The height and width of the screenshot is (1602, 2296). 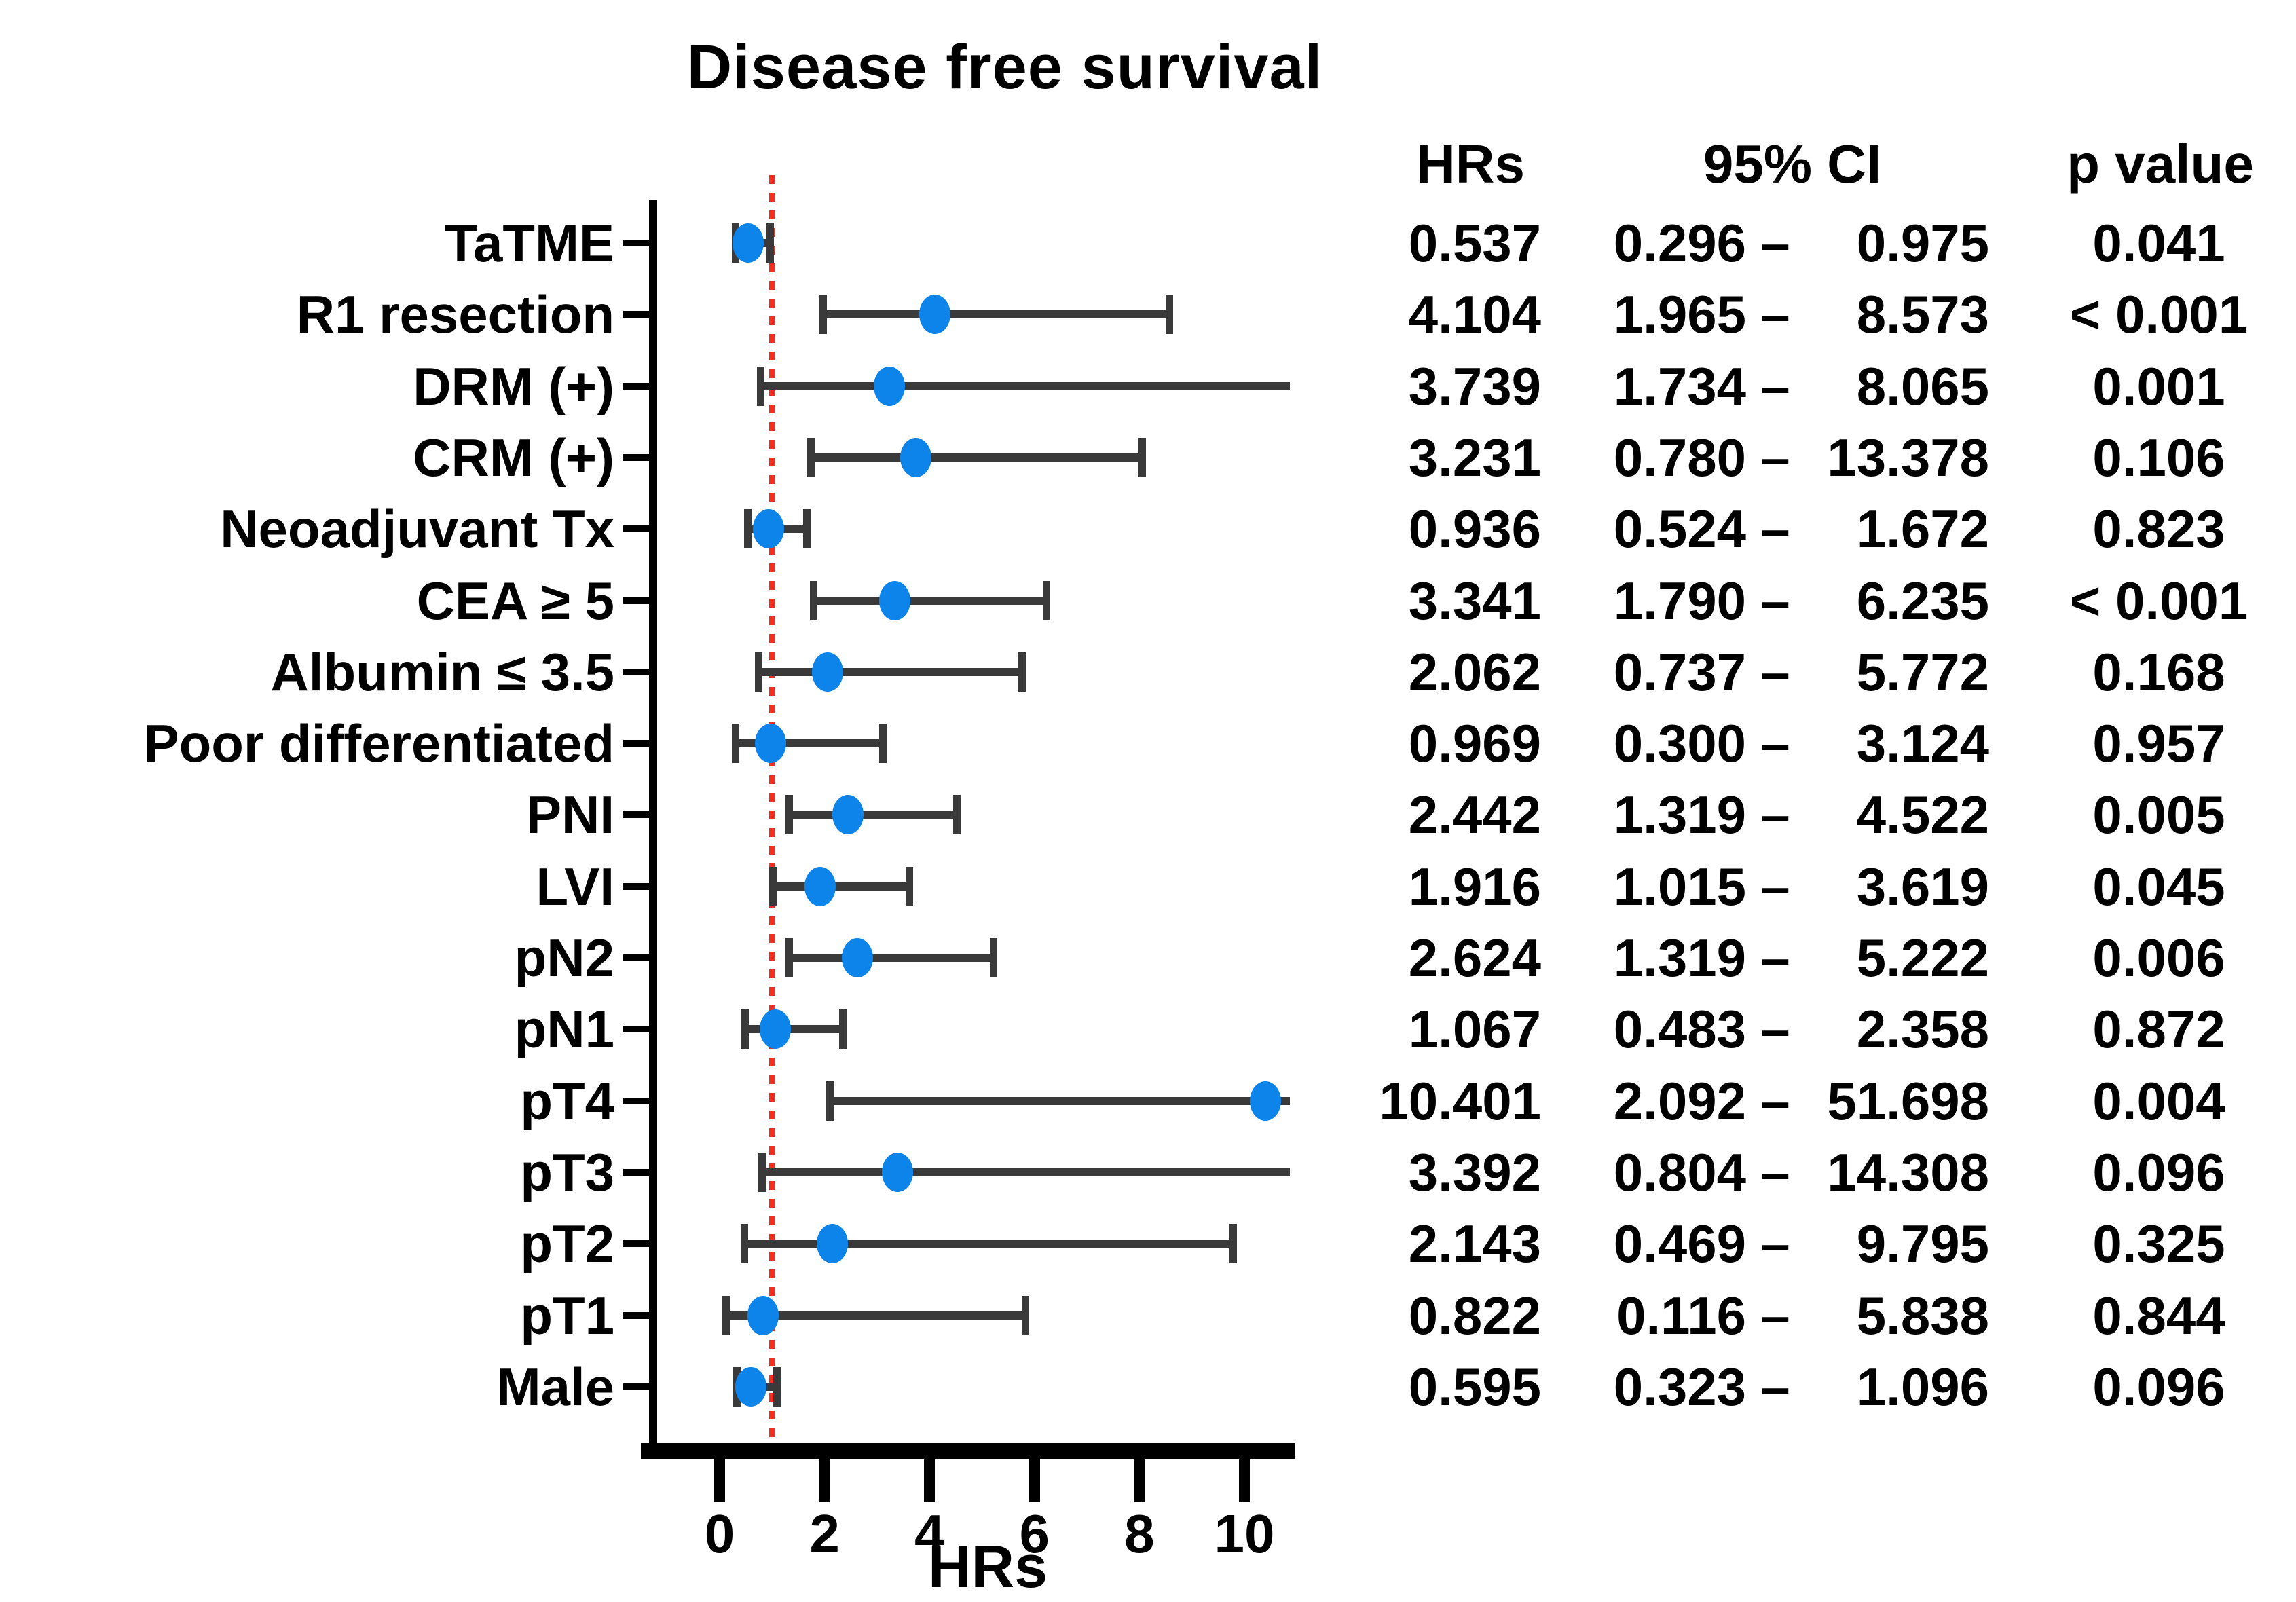 What do you see at coordinates (1474, 1029) in the screenshot?
I see `table-cell-hr: 1.067` at bounding box center [1474, 1029].